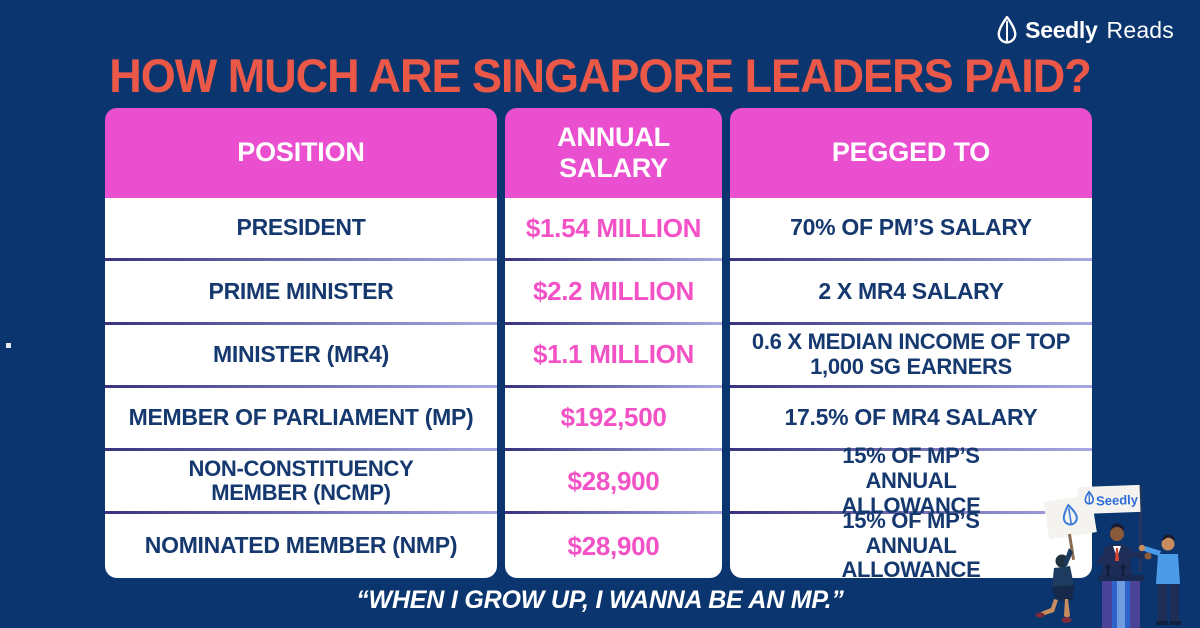  What do you see at coordinates (1068, 557) in the screenshot?
I see `woman-arm-raised` at bounding box center [1068, 557].